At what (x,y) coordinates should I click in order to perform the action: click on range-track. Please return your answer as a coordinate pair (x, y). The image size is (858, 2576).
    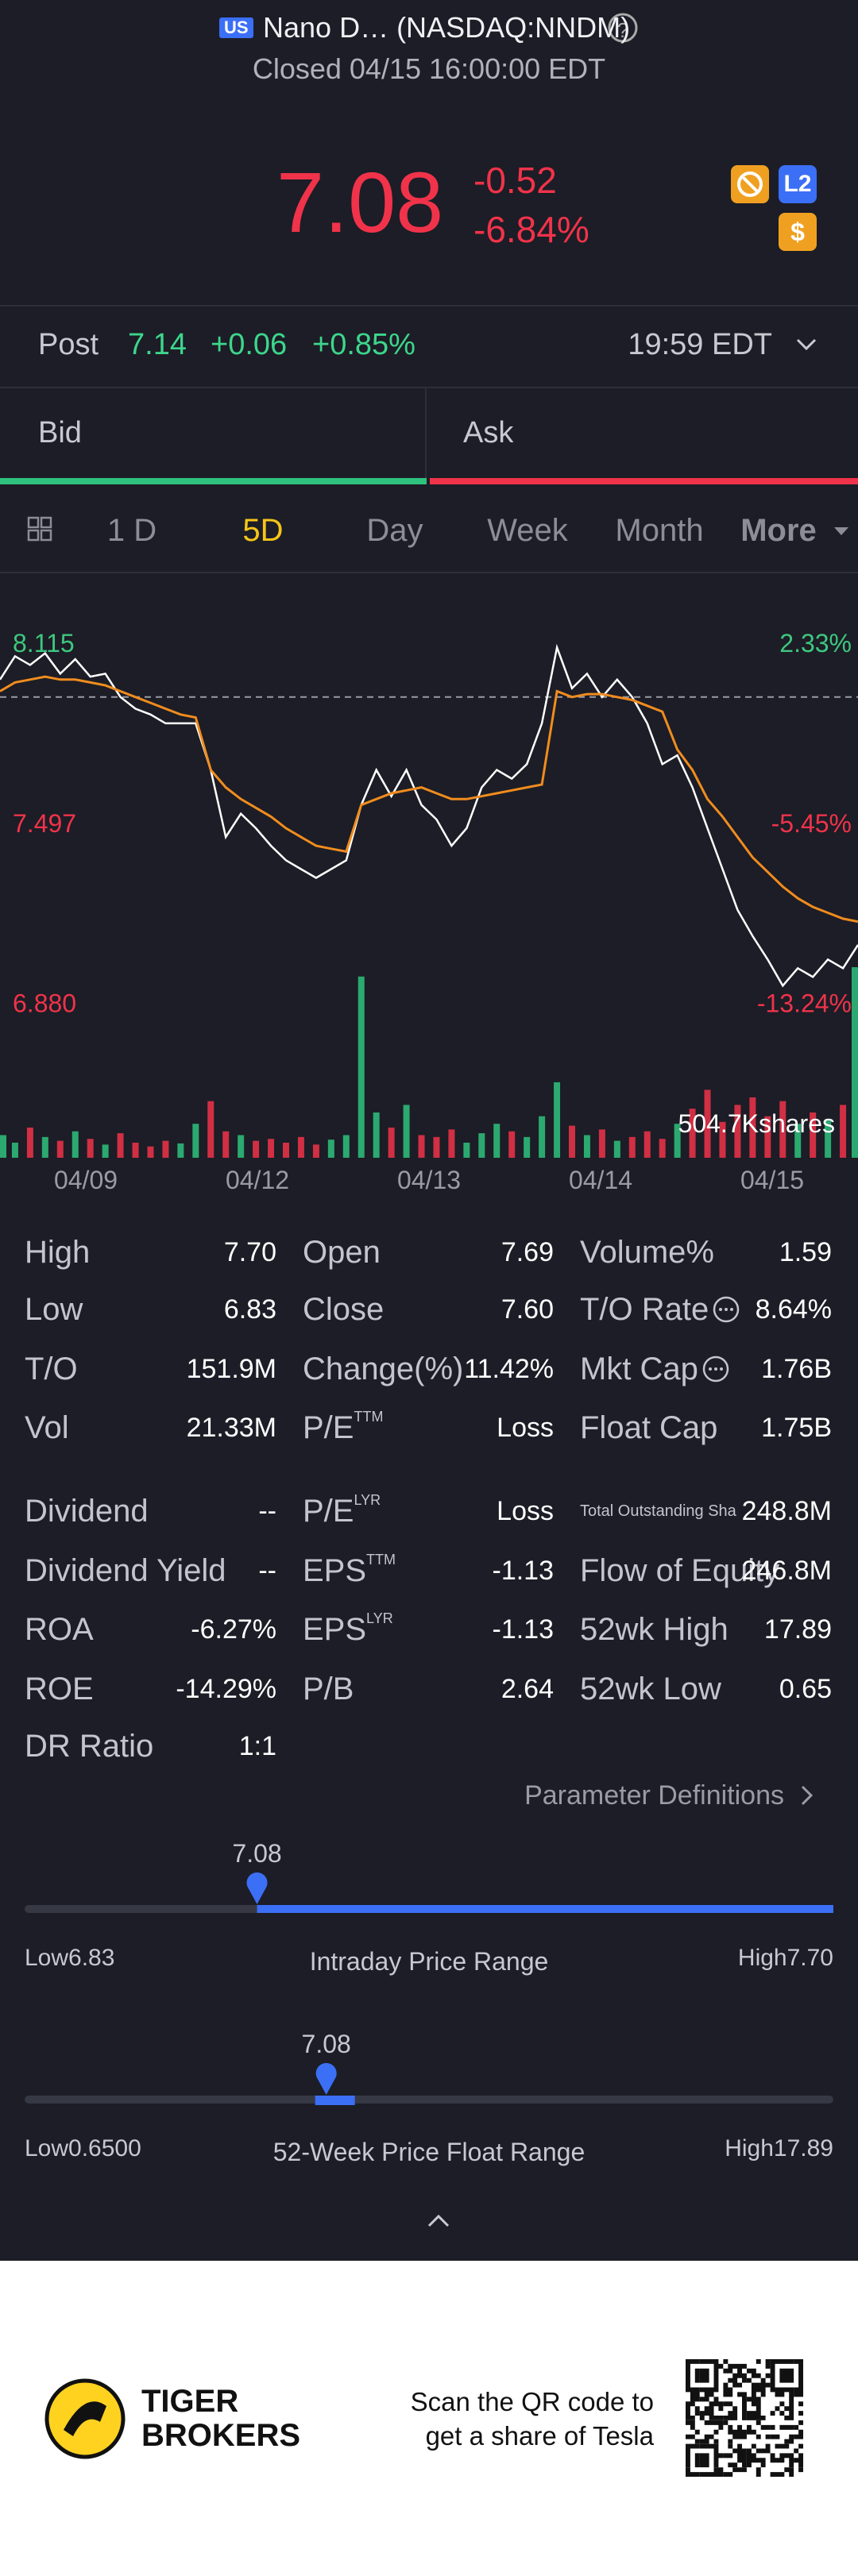
    Looking at the image, I should click on (429, 1909).